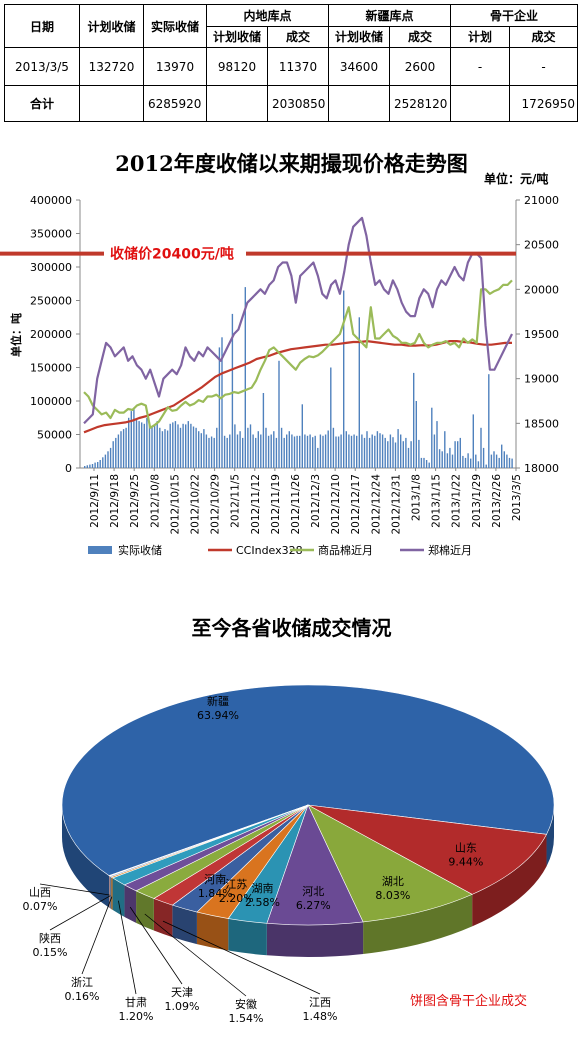 This screenshot has width=583, height=1040. I want to click on table-subheader-row: 计划收储 成交 计划收储 成交 计划 成交, so click(291, 36).